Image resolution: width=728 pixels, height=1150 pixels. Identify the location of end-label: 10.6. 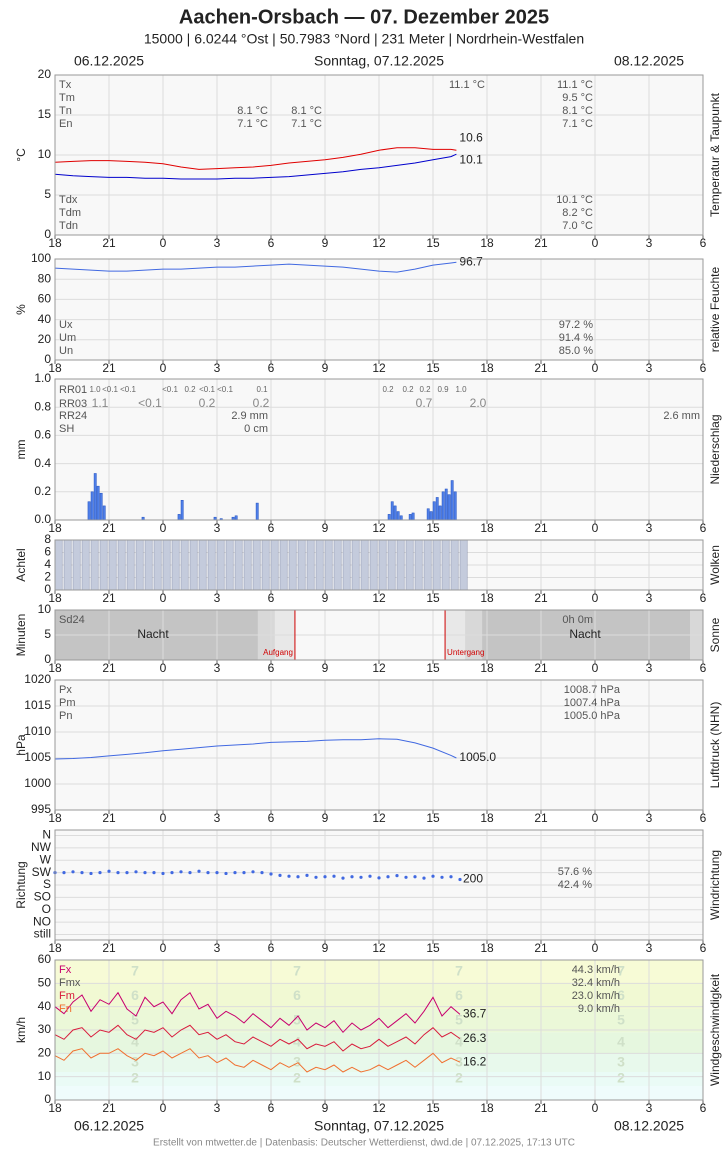
(471, 137).